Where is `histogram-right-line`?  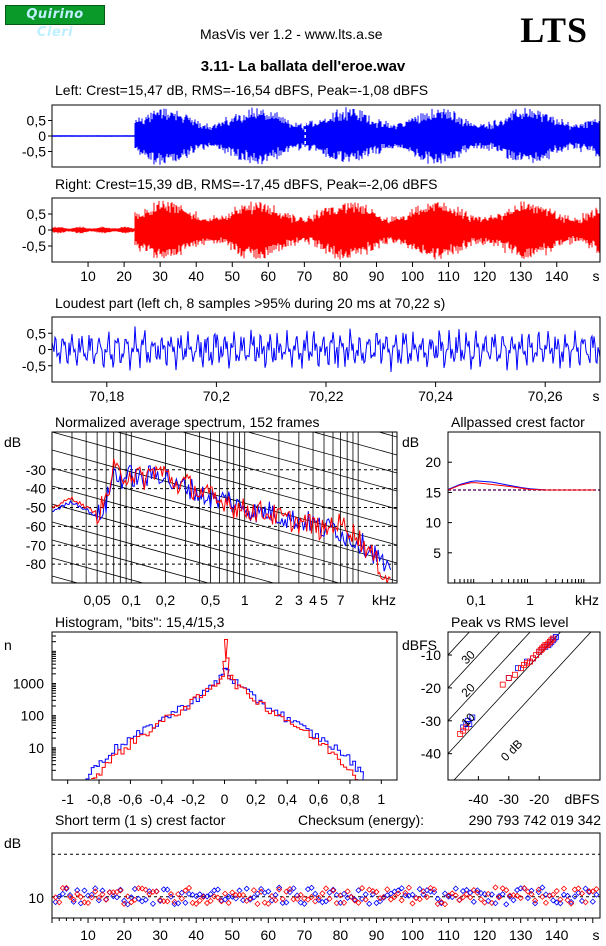 histogram-right-line is located at coordinates (225, 710).